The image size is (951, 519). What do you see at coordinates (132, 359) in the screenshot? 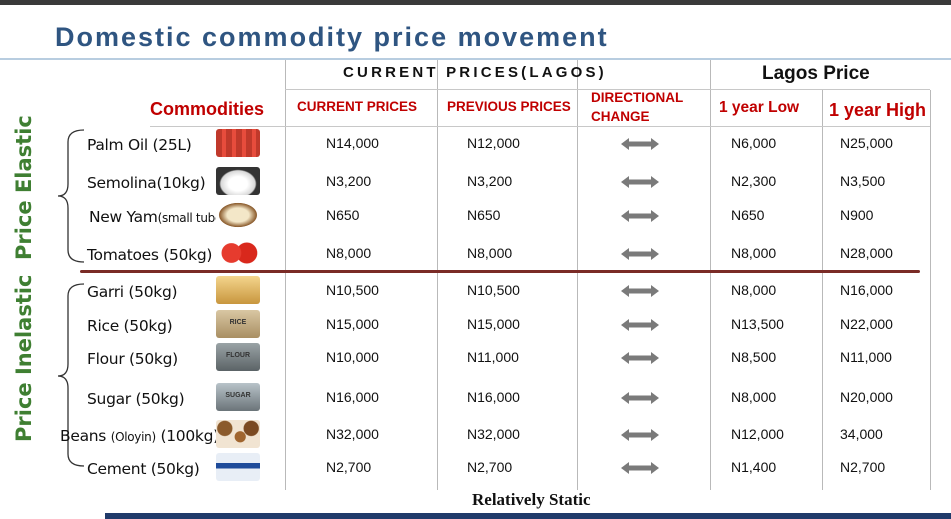
I see `commodity-name: Flour (50kg)` at bounding box center [132, 359].